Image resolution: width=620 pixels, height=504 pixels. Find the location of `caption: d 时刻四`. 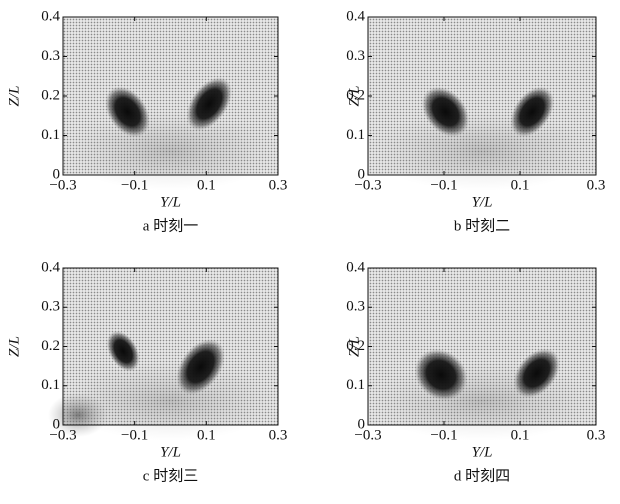

caption: d 时刻四 is located at coordinates (482, 475).